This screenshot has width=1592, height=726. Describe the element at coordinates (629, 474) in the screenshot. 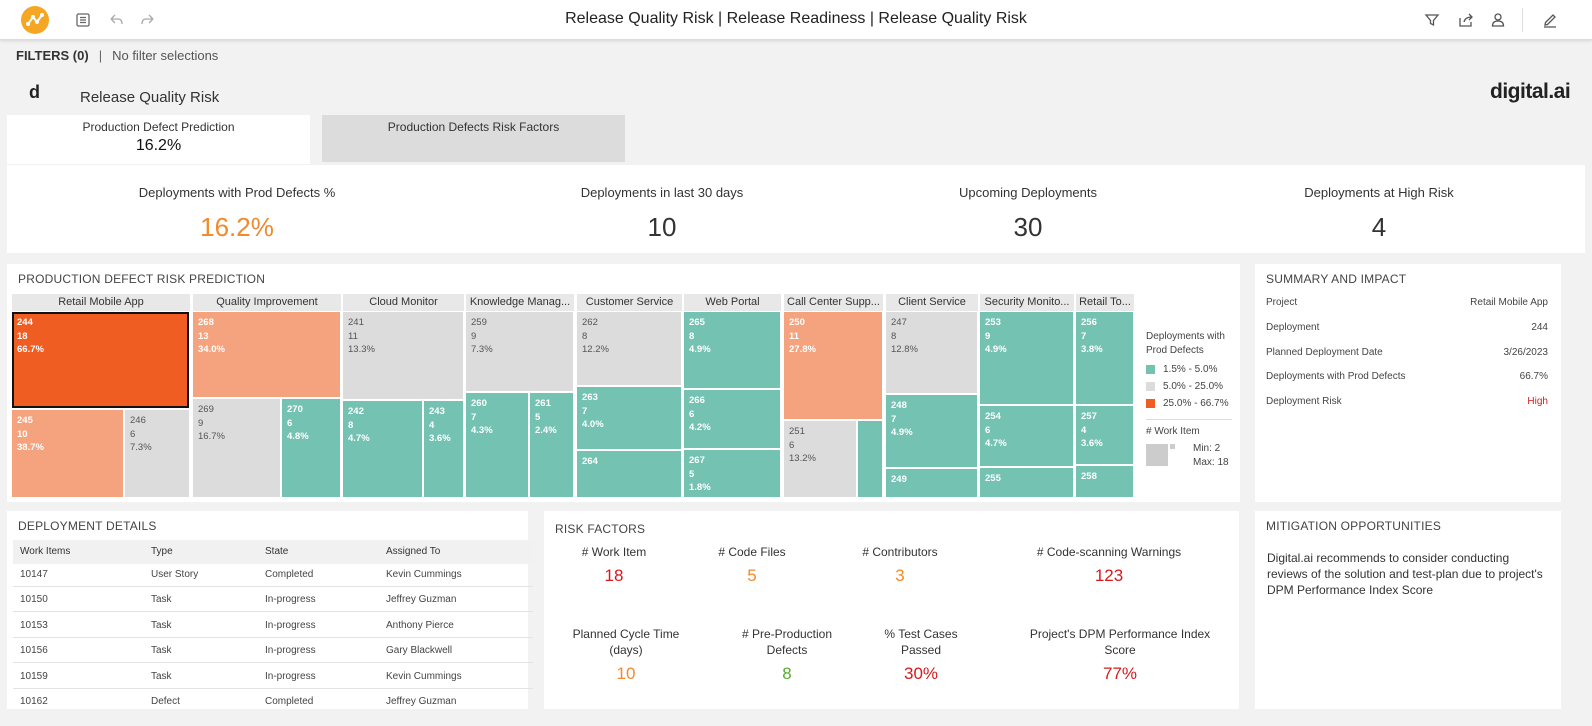

I see `treemap-cell: 264` at that location.